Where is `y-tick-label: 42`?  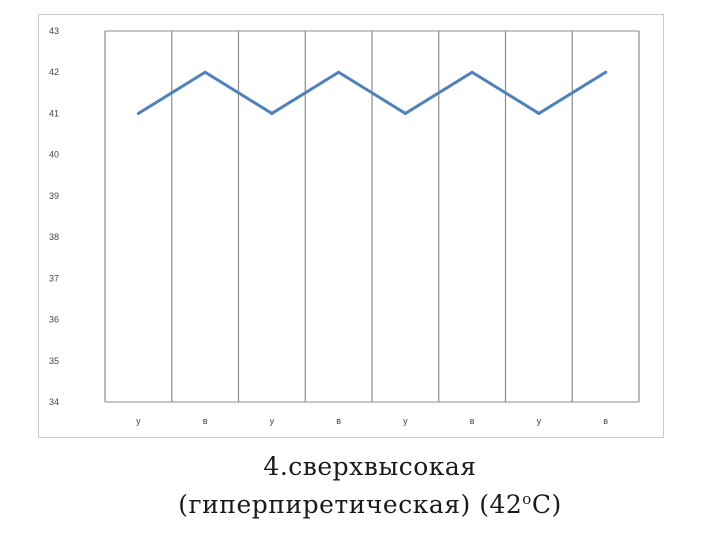
y-tick-label: 42 is located at coordinates (54, 72).